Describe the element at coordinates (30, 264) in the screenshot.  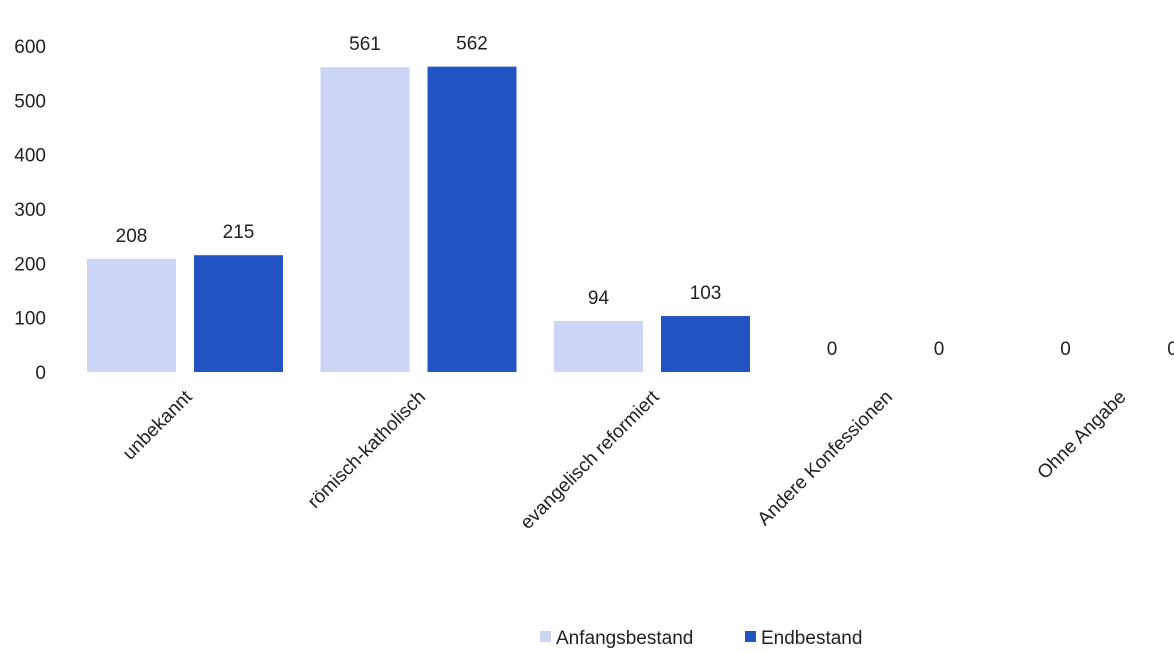
I see `y-tick-label: 200` at that location.